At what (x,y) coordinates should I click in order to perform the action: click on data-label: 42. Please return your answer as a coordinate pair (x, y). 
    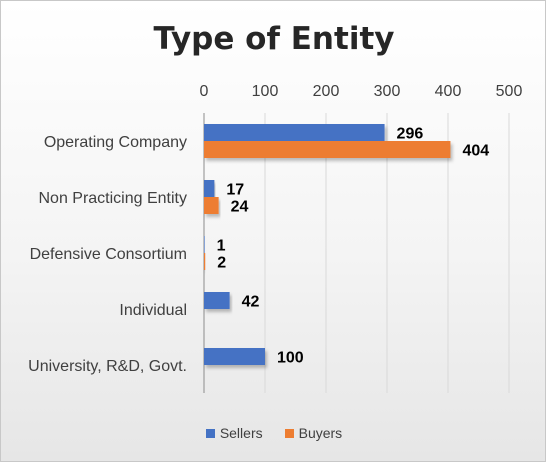
    Looking at the image, I should click on (251, 302).